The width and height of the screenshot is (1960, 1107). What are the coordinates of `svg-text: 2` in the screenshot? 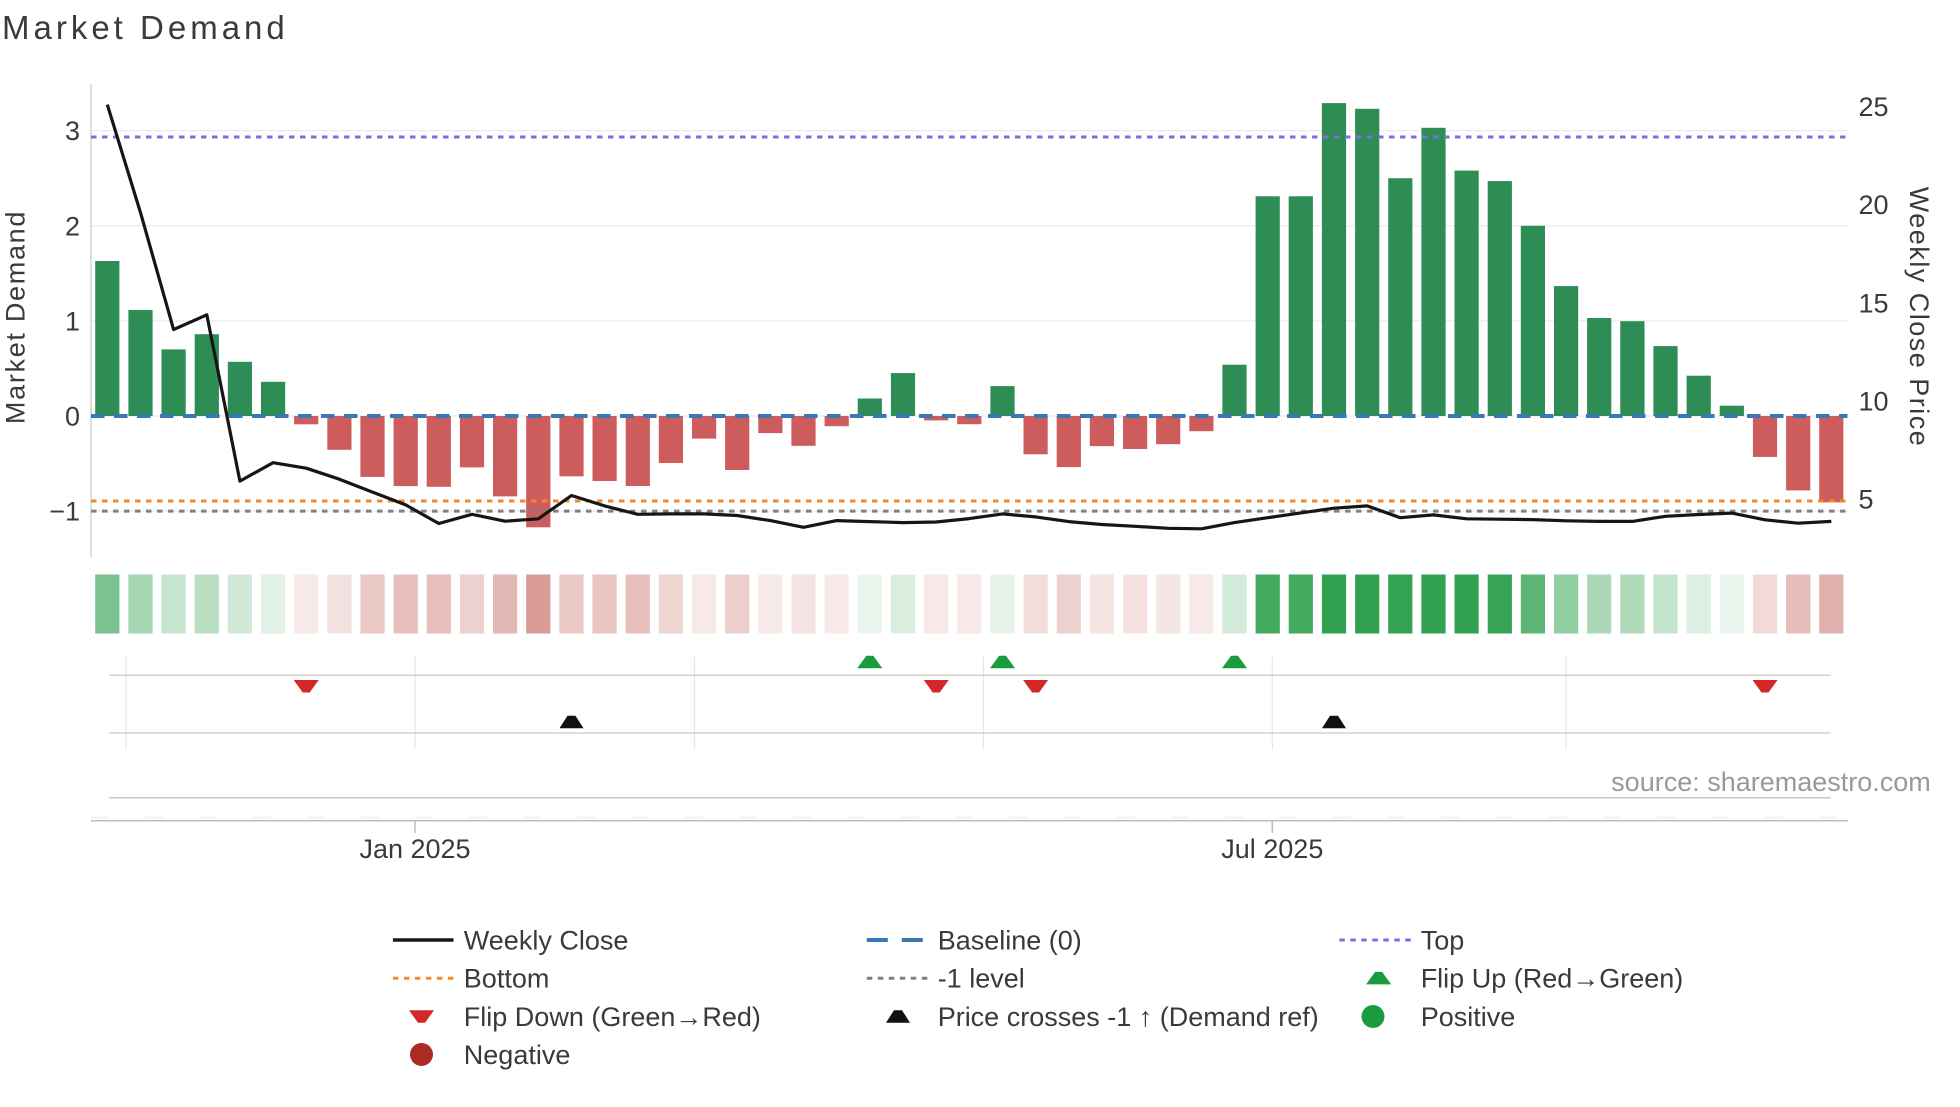 It's located at (72, 226).